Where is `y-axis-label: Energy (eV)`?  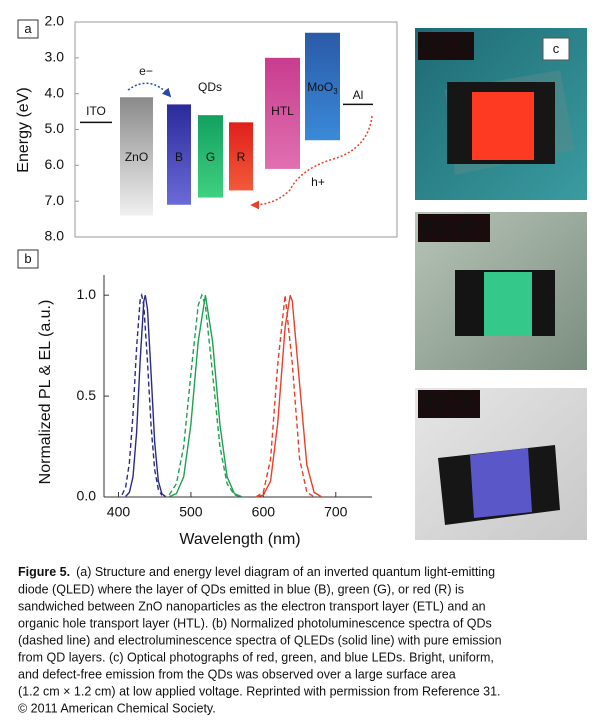
y-axis-label: Energy (eV) is located at coordinates (23, 129).